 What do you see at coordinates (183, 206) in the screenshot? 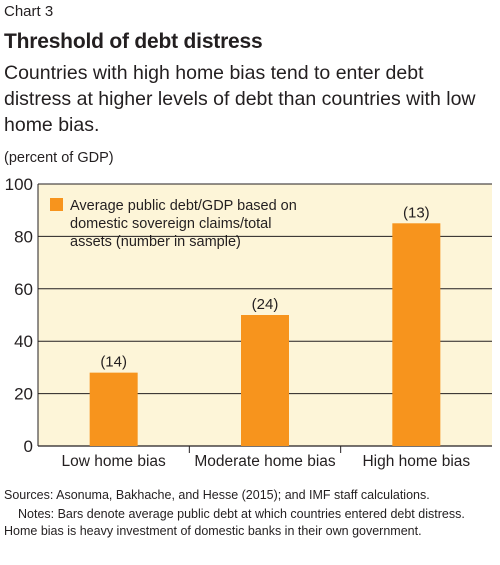
I see `legend-label: Average public debt/GDP based on` at bounding box center [183, 206].